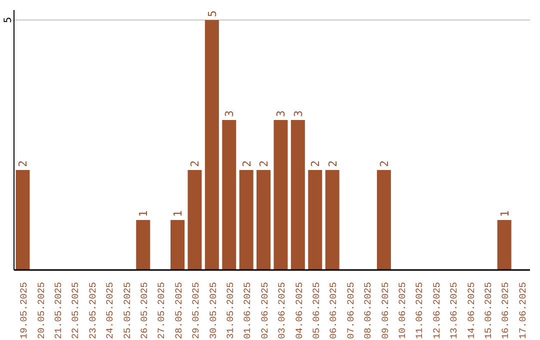  What do you see at coordinates (402, 311) in the screenshot?
I see `x-tick-label: 10.06.2025` at bounding box center [402, 311].